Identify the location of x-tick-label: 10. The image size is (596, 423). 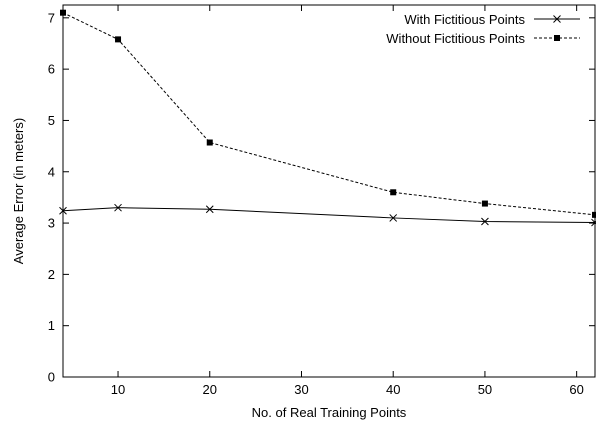
(118, 389).